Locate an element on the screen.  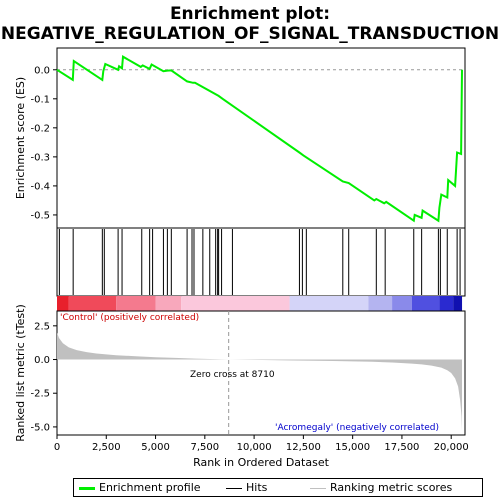
es-y-tick-label: 0.0 is located at coordinates (42, 70).